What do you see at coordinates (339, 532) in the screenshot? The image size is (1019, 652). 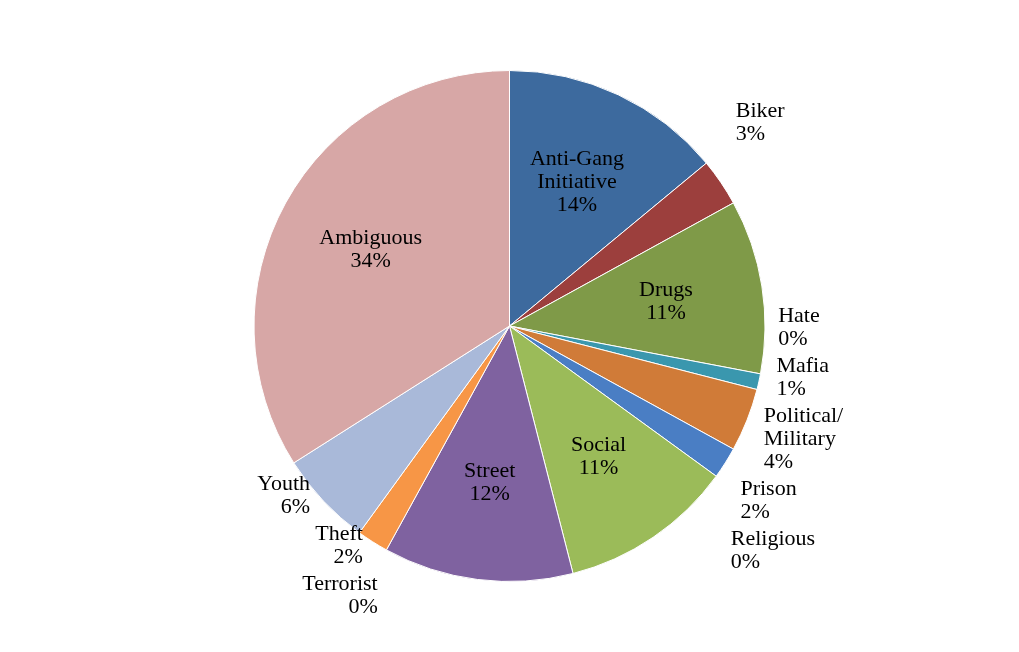 I see `slice-label: Theft` at bounding box center [339, 532].